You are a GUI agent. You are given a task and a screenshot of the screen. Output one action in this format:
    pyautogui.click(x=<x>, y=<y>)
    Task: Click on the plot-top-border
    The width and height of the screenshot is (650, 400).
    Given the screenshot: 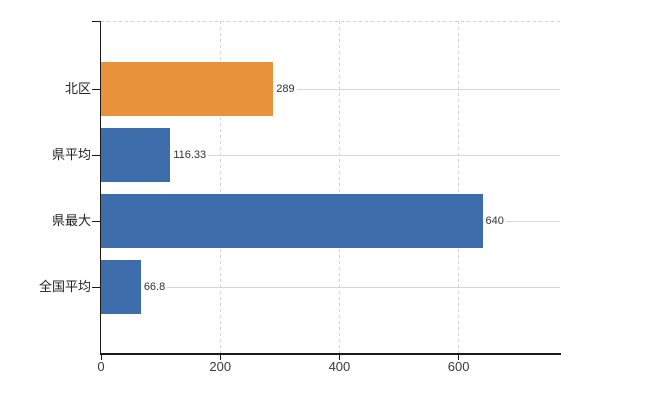 What is the action you would take?
    pyautogui.click(x=330, y=21)
    